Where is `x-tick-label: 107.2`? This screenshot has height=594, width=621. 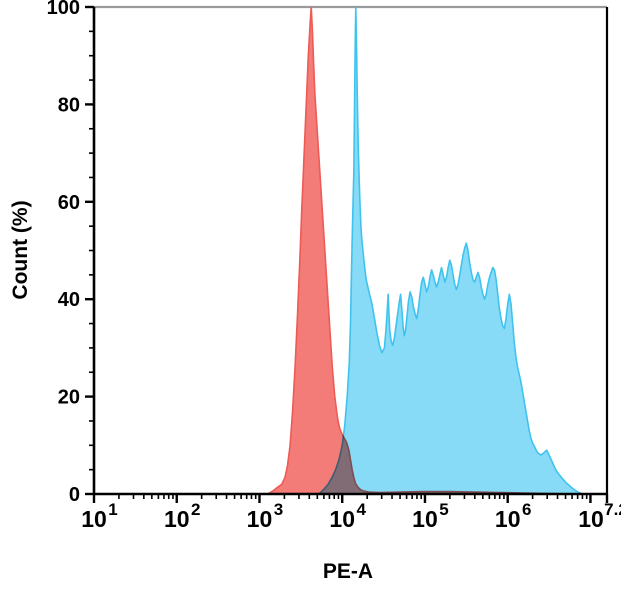
x-tick-label: 107.2 is located at coordinates (599, 516).